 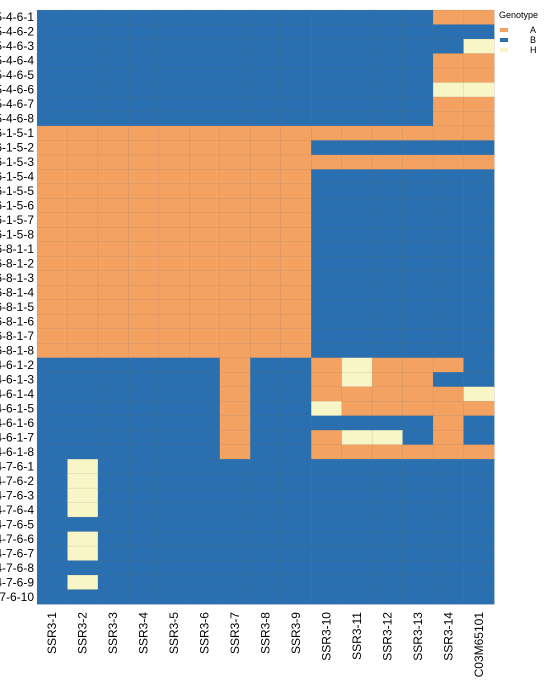 I want to click on row-label: 5-4-6-2, so click(x=17, y=32).